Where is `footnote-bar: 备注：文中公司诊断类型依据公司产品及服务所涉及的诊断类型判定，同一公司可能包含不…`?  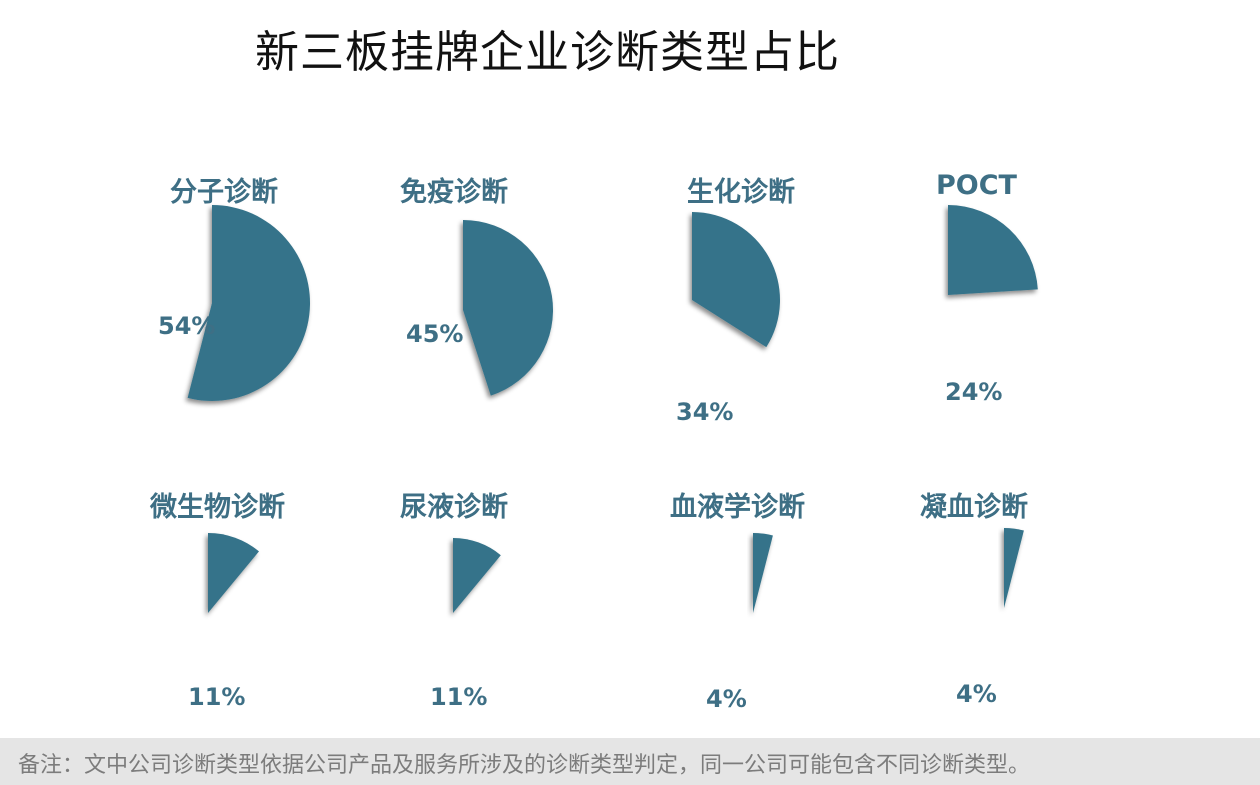
footnote-bar: 备注：文中公司诊断类型依据公司产品及服务所涉及的诊断类型判定，同一公司可能包含不… is located at coordinates (630, 761).